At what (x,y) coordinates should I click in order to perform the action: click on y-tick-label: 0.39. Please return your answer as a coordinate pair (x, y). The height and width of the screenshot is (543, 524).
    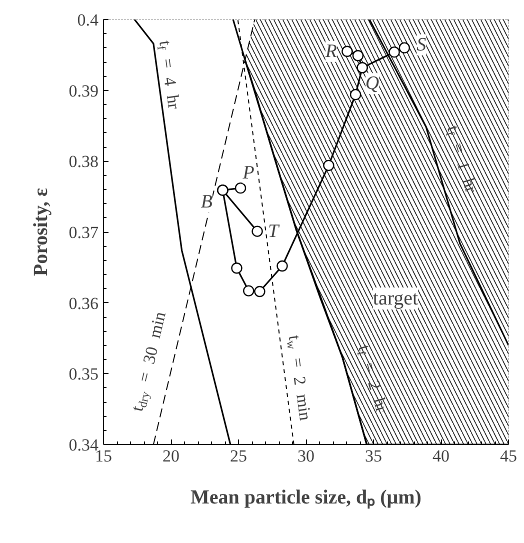
    Looking at the image, I should click on (83, 90).